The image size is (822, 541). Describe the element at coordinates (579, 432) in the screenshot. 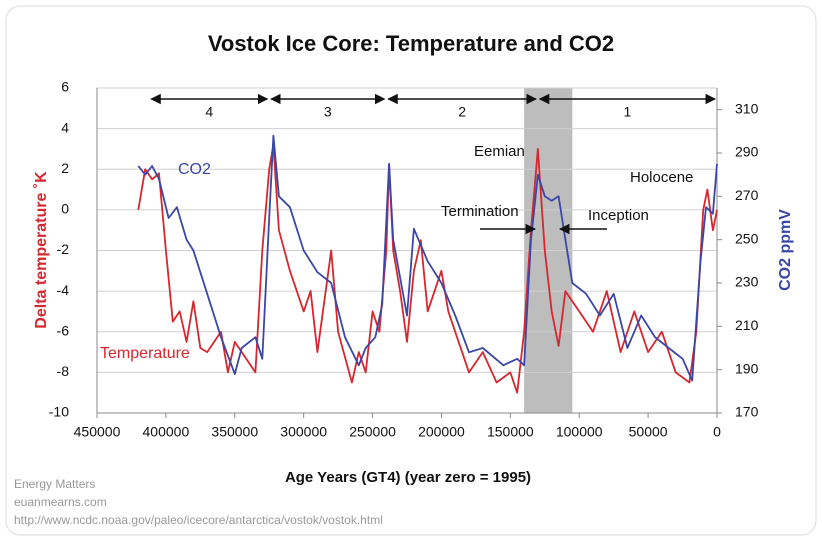

I see `x-tick-label: 100000` at that location.